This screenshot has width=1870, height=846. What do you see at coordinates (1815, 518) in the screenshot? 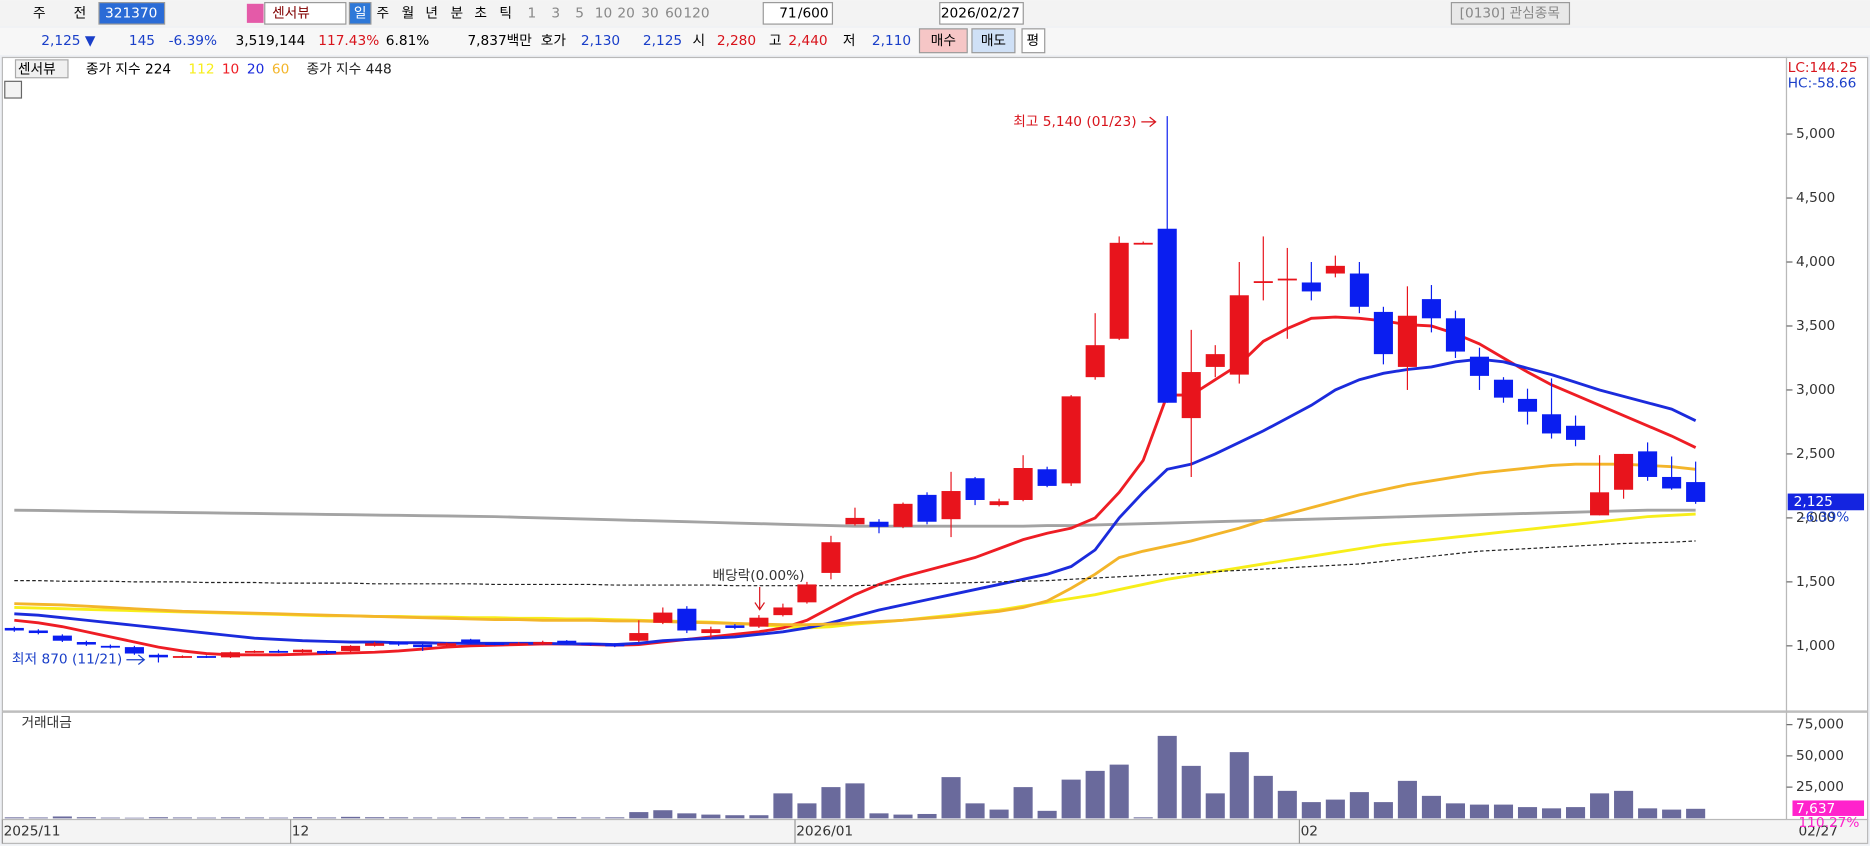
I see `y-tick-label: 2,000` at bounding box center [1815, 518].